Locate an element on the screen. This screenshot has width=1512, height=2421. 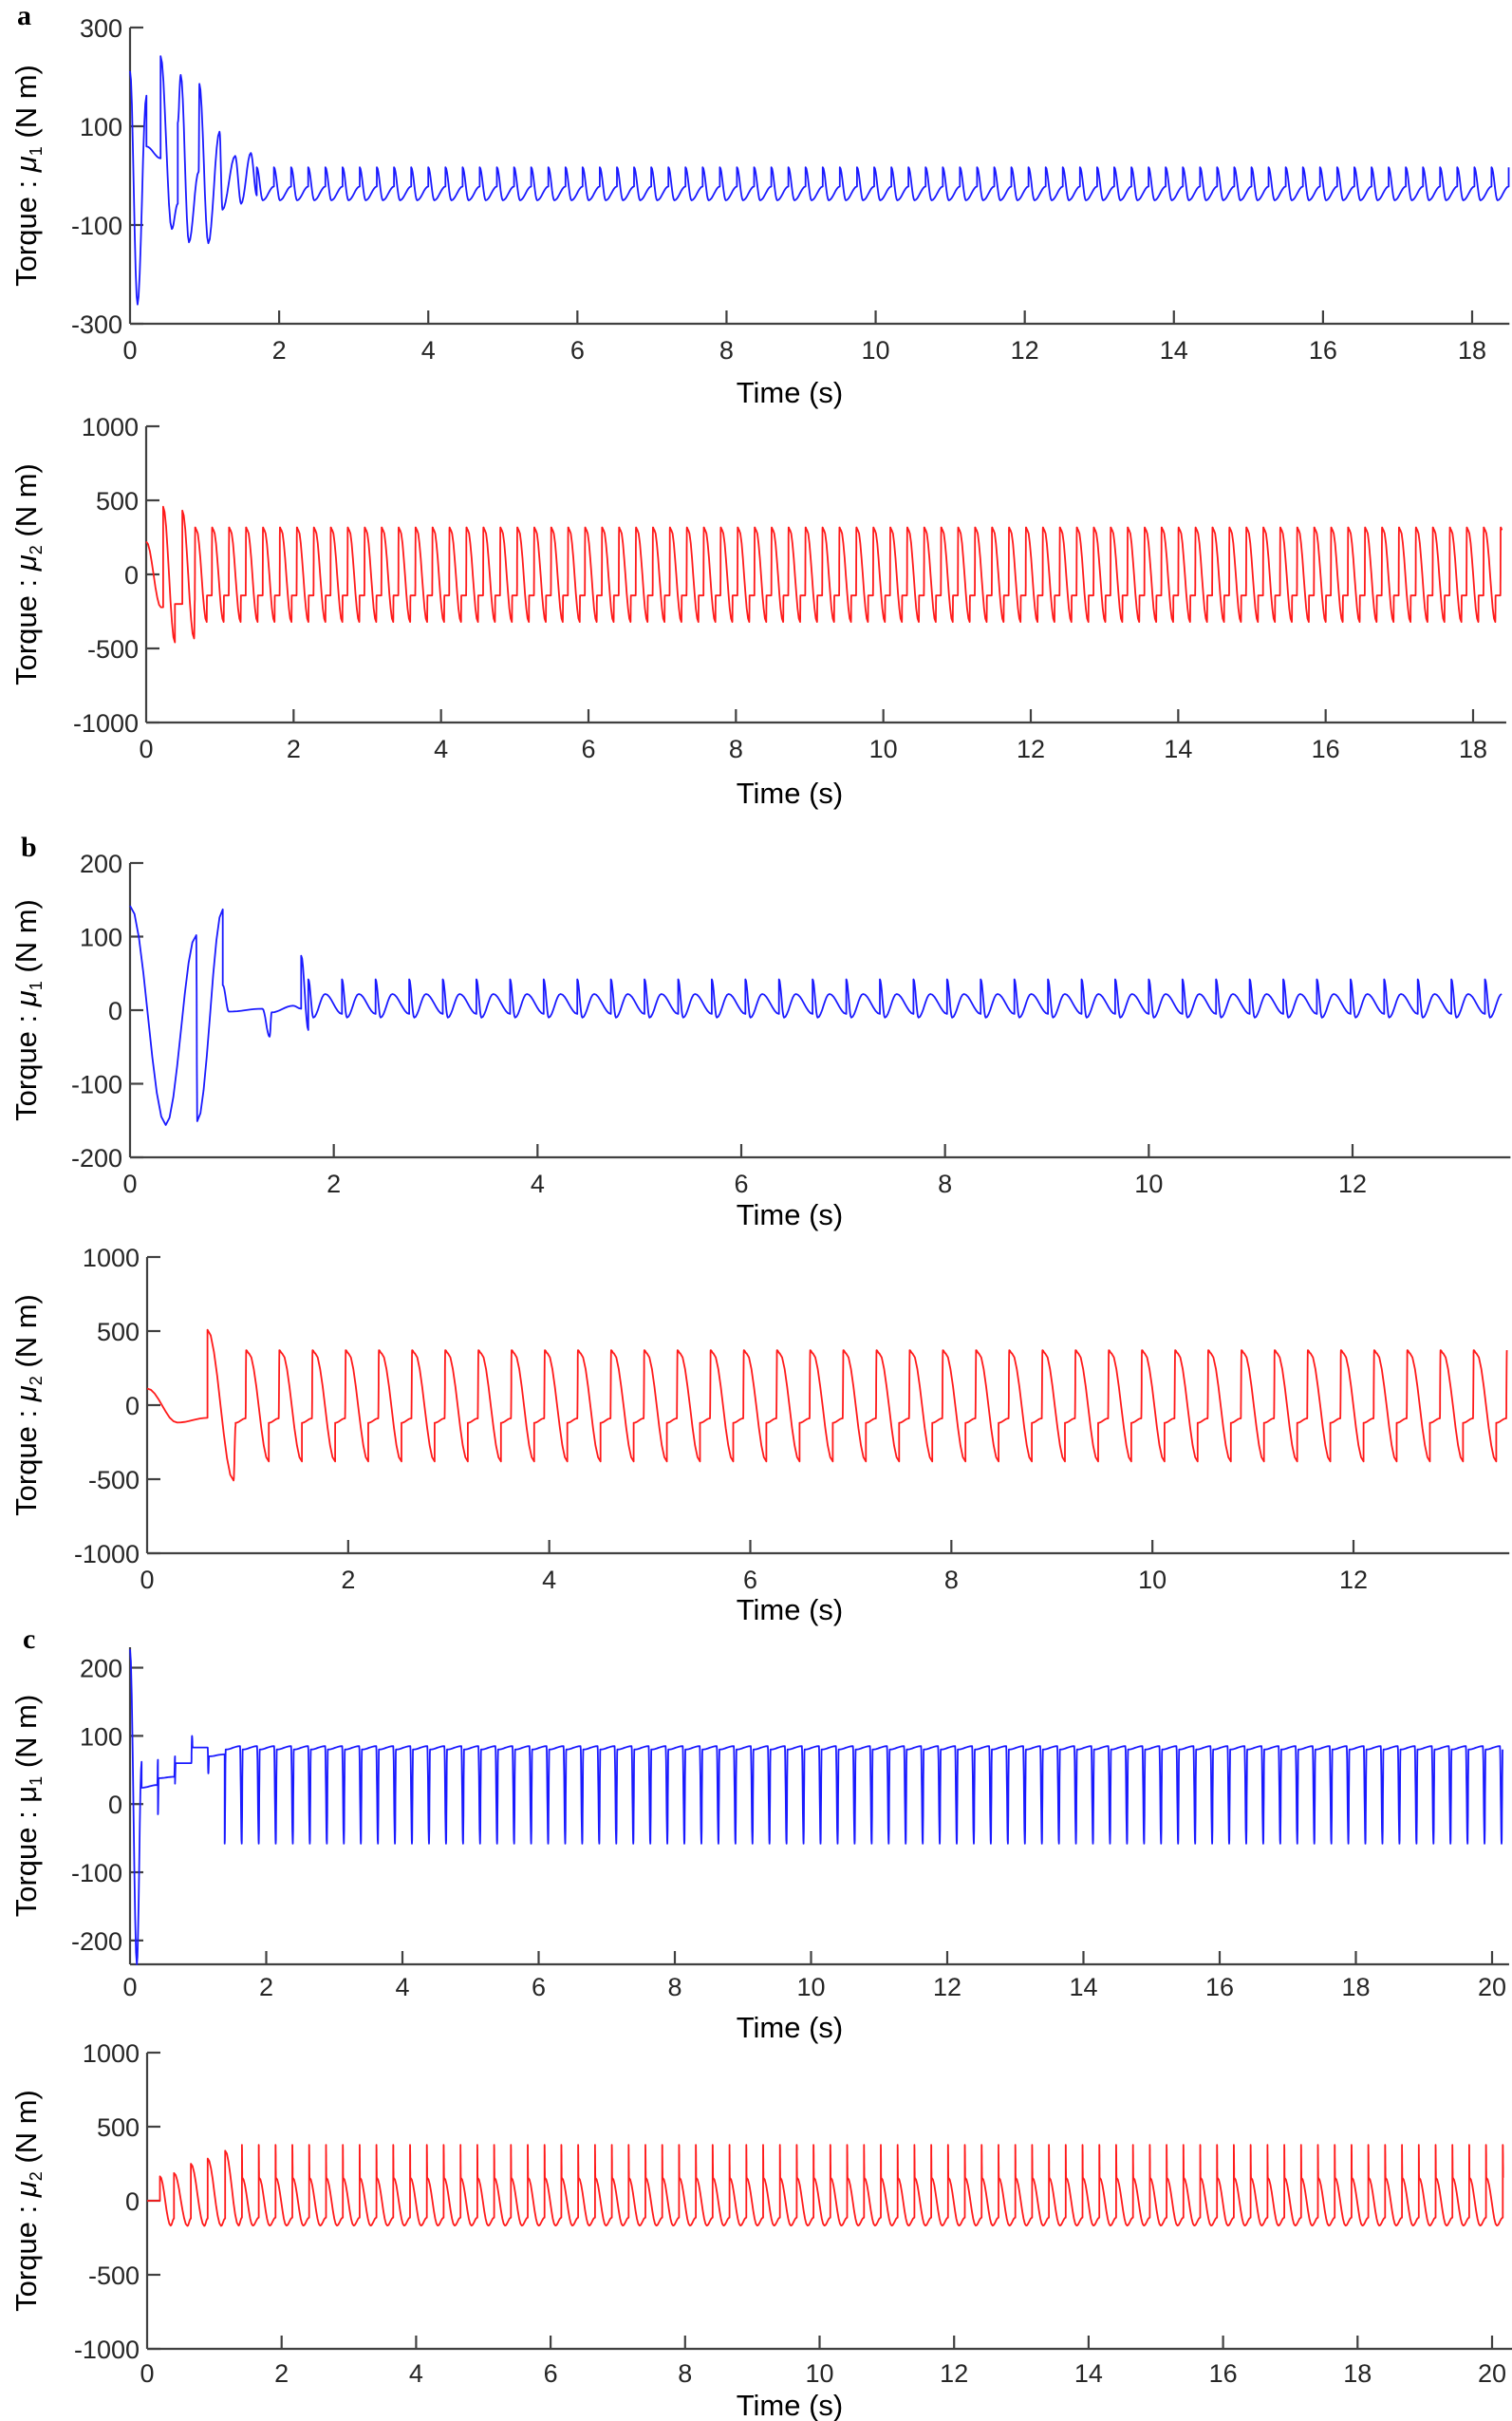
panel-label-b: b is located at coordinates (29, 848).